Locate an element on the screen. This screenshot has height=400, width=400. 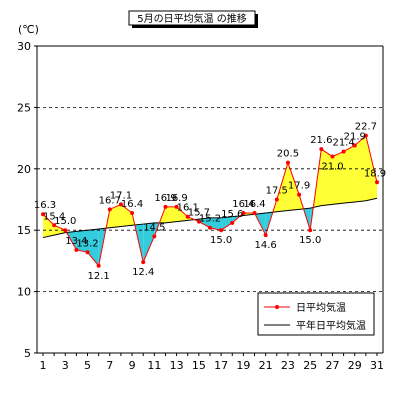
x-tick-label: 5 is located at coordinates (87, 365).